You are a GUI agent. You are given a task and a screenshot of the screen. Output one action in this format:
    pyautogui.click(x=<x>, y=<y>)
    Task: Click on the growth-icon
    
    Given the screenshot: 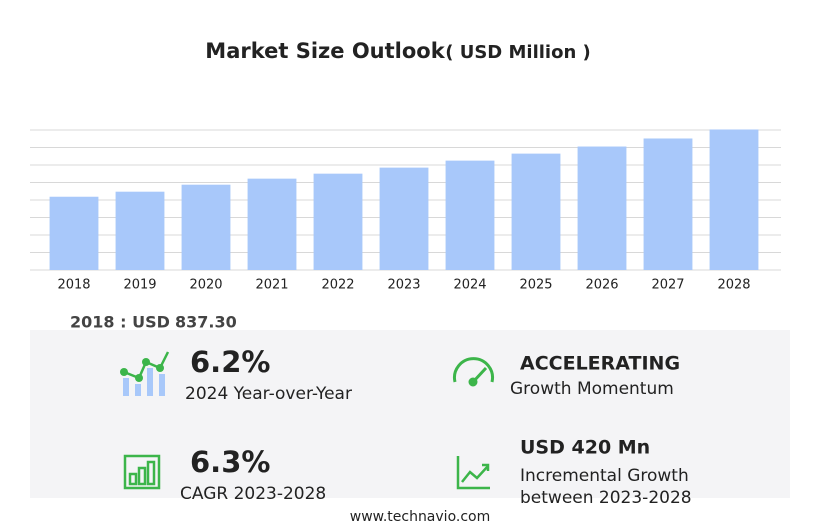 What is the action you would take?
    pyautogui.click(x=473, y=473)
    